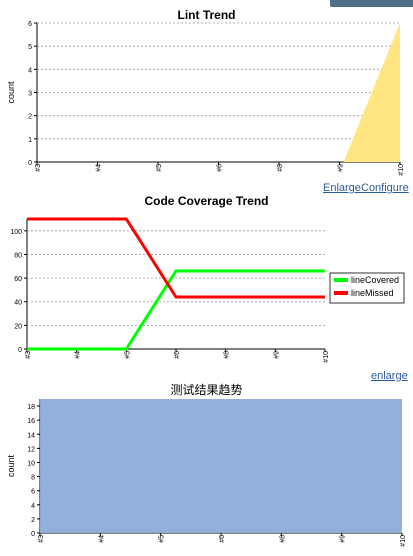 This screenshot has height=556, width=413. What do you see at coordinates (372, 293) in the screenshot?
I see `legend-label-lineMissed: lineMissed` at bounding box center [372, 293].